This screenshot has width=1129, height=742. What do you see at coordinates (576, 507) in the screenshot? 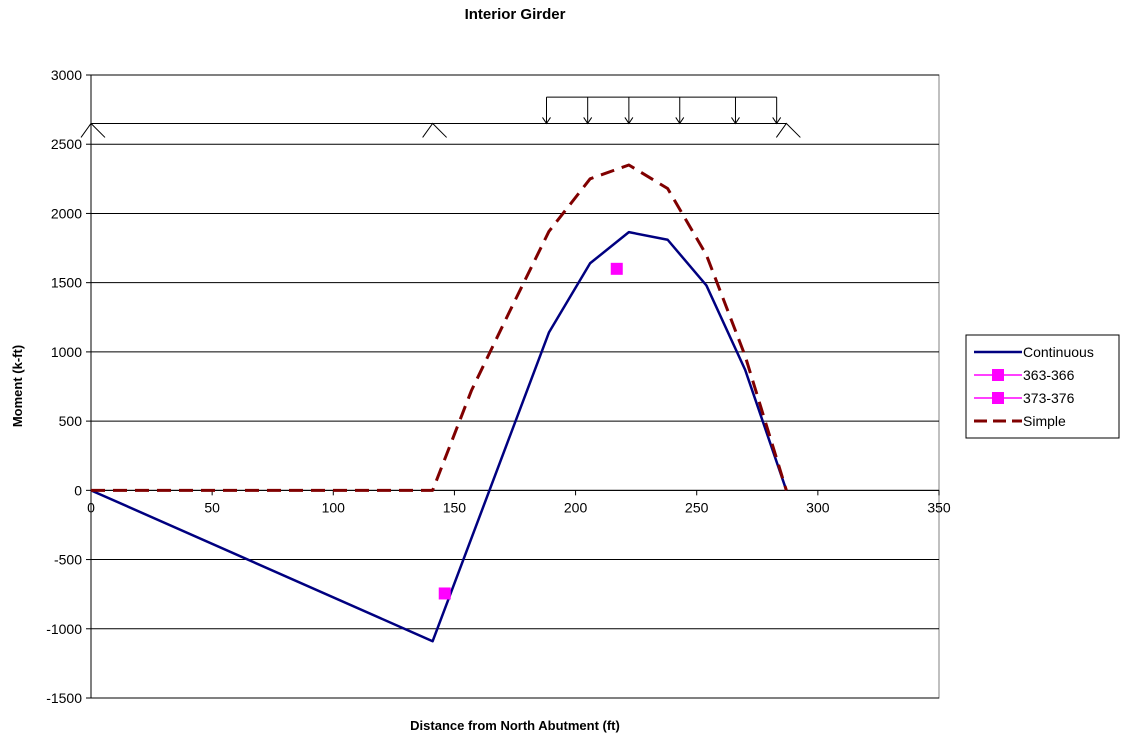
I see `x-tick-label: 200` at bounding box center [576, 507].